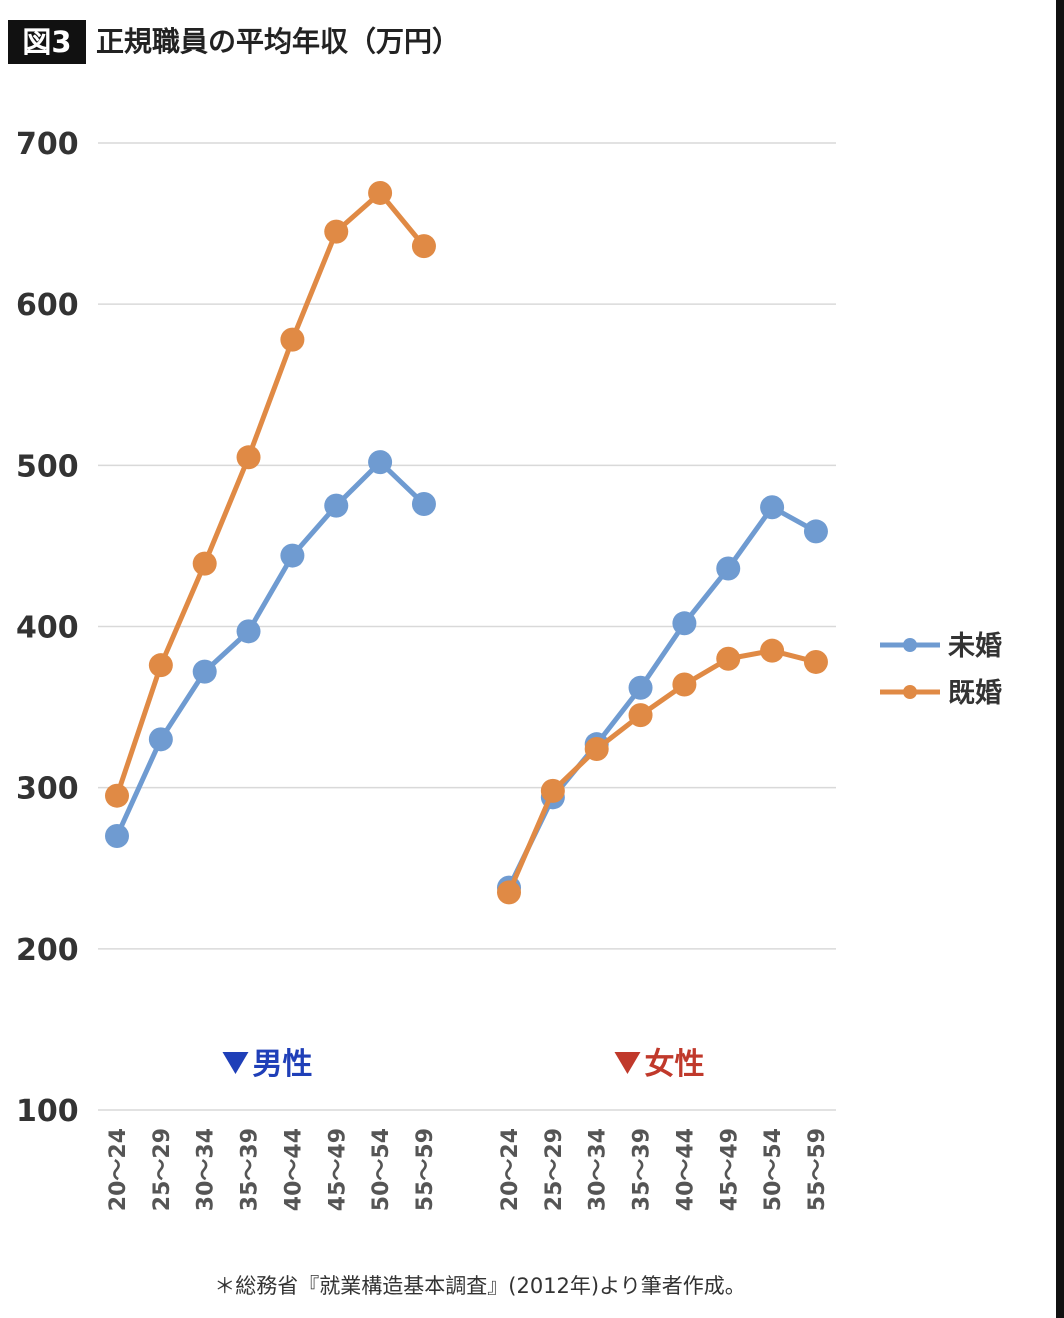 The width and height of the screenshot is (1064, 1318). I want to click on y-tick-label: 300, so click(47, 789).